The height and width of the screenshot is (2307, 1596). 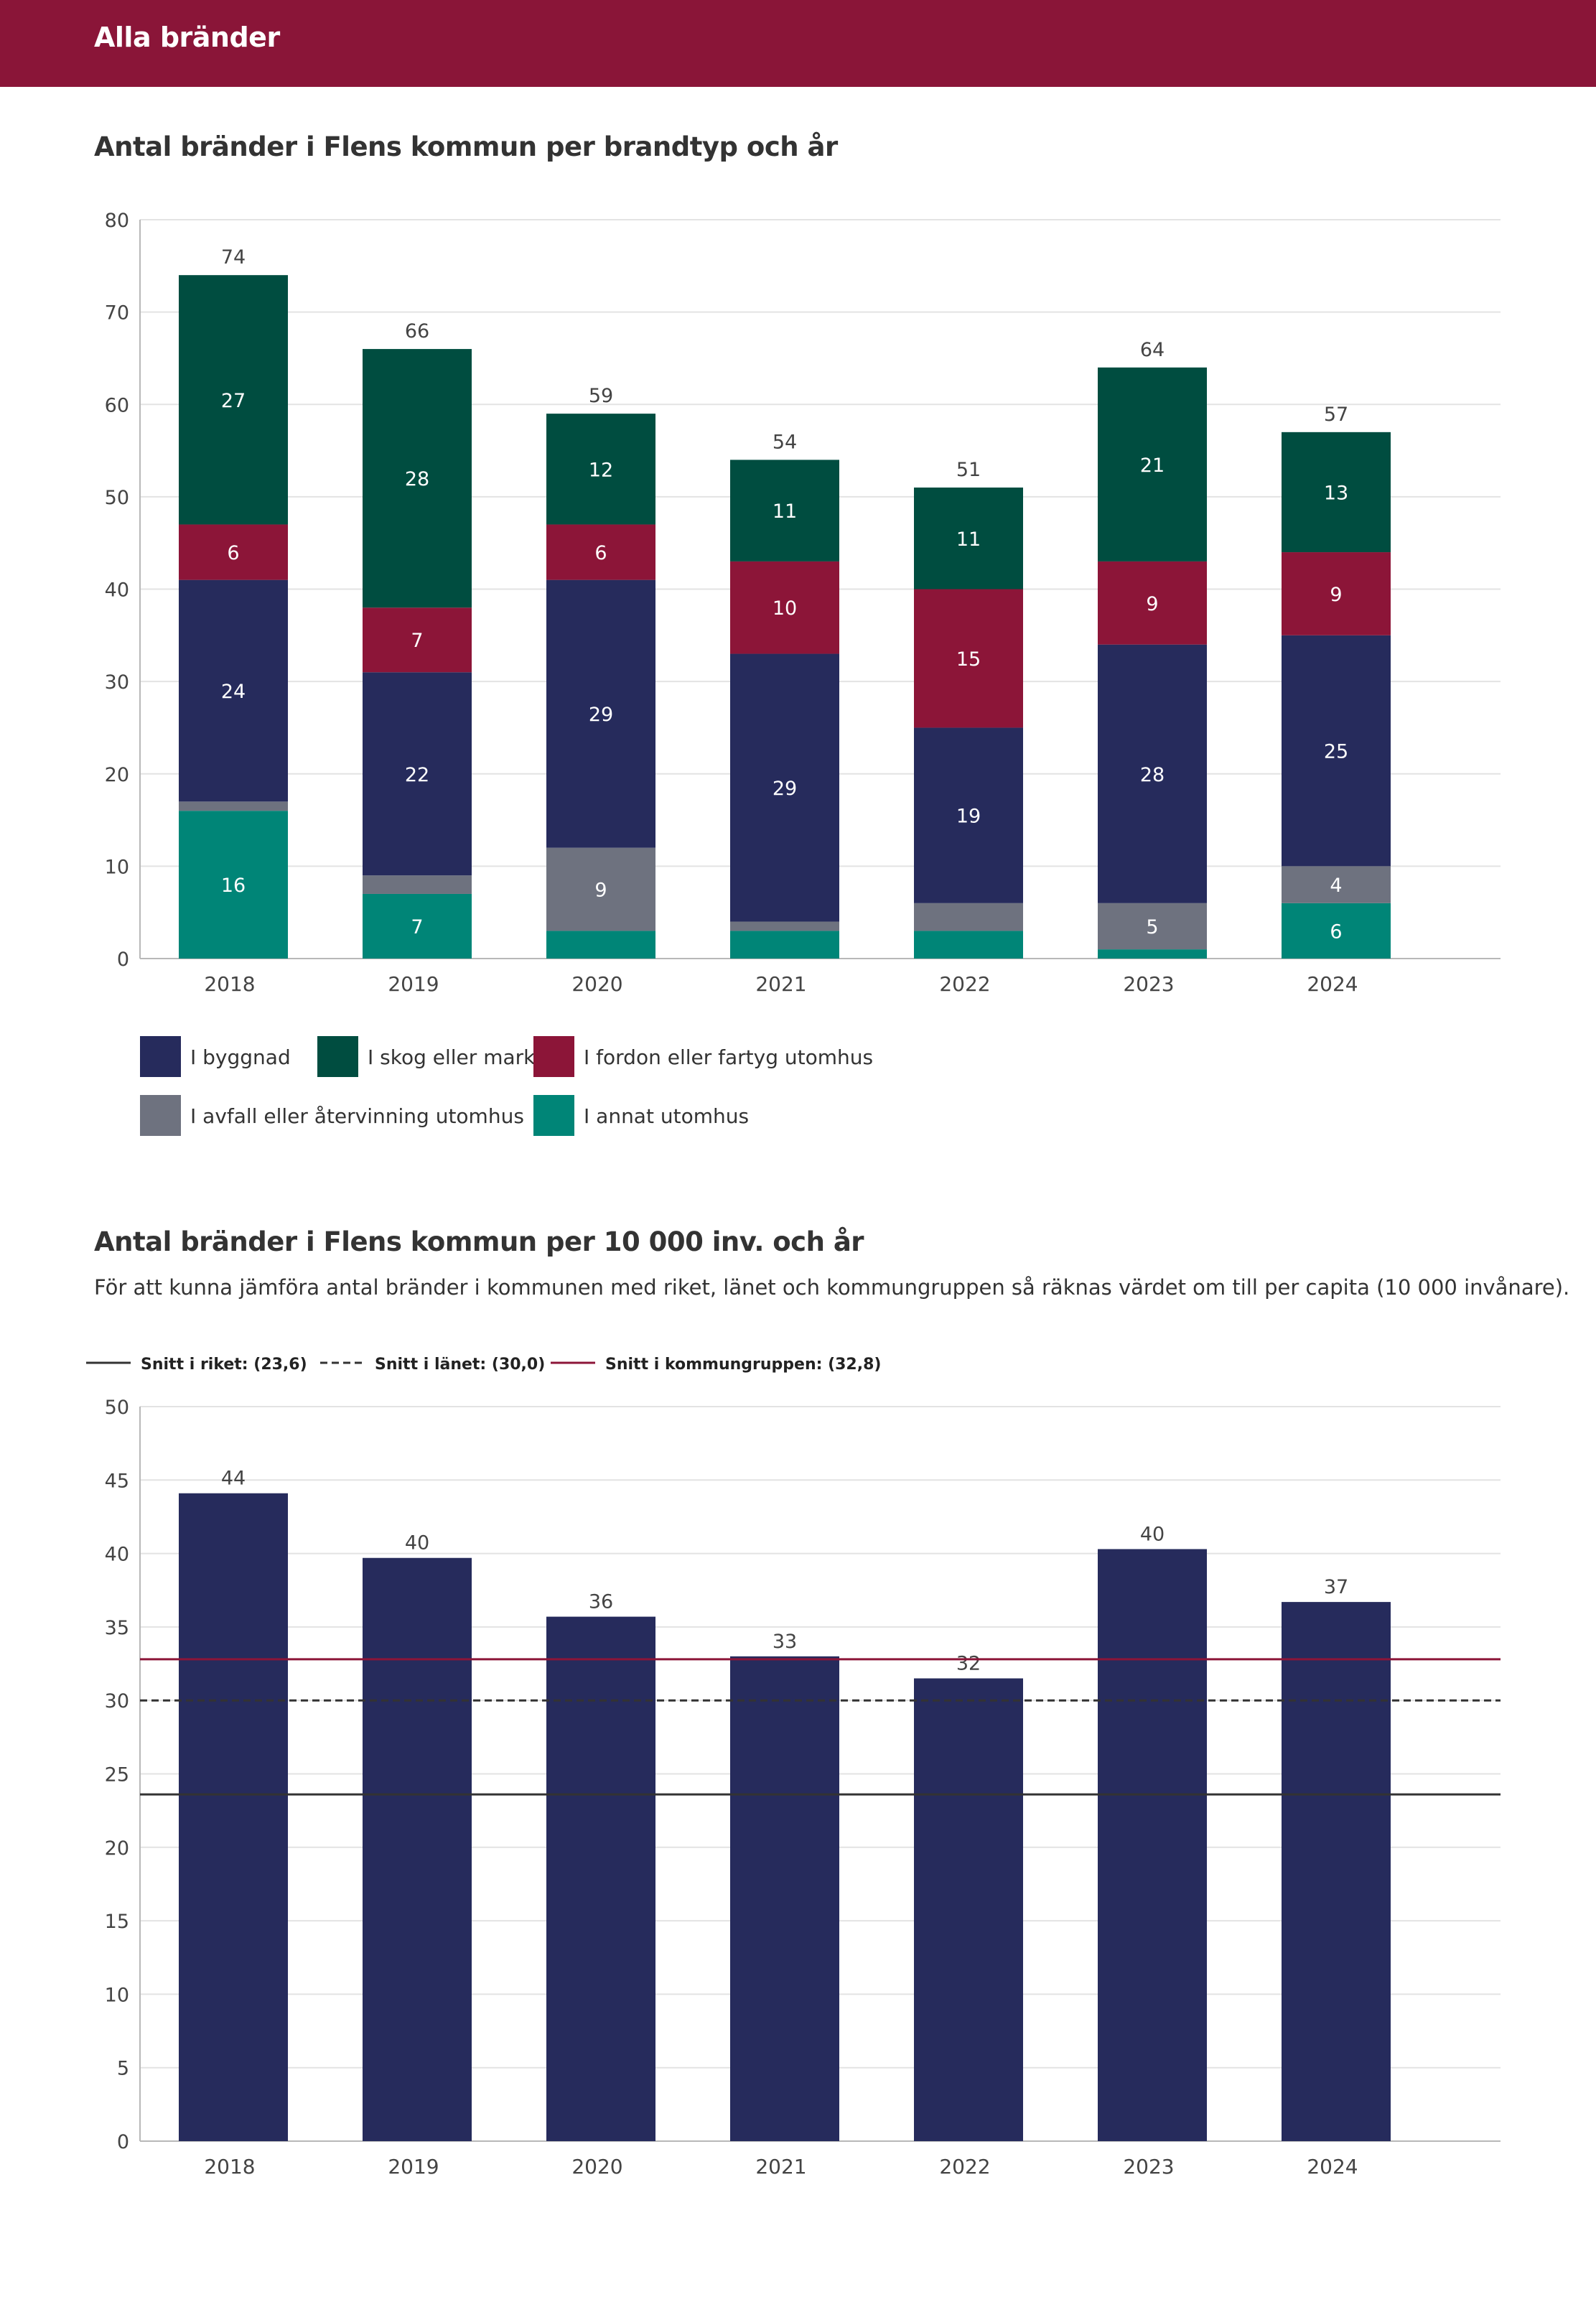 What do you see at coordinates (117, 1701) in the screenshot?
I see `chart2-y-tick: 30` at bounding box center [117, 1701].